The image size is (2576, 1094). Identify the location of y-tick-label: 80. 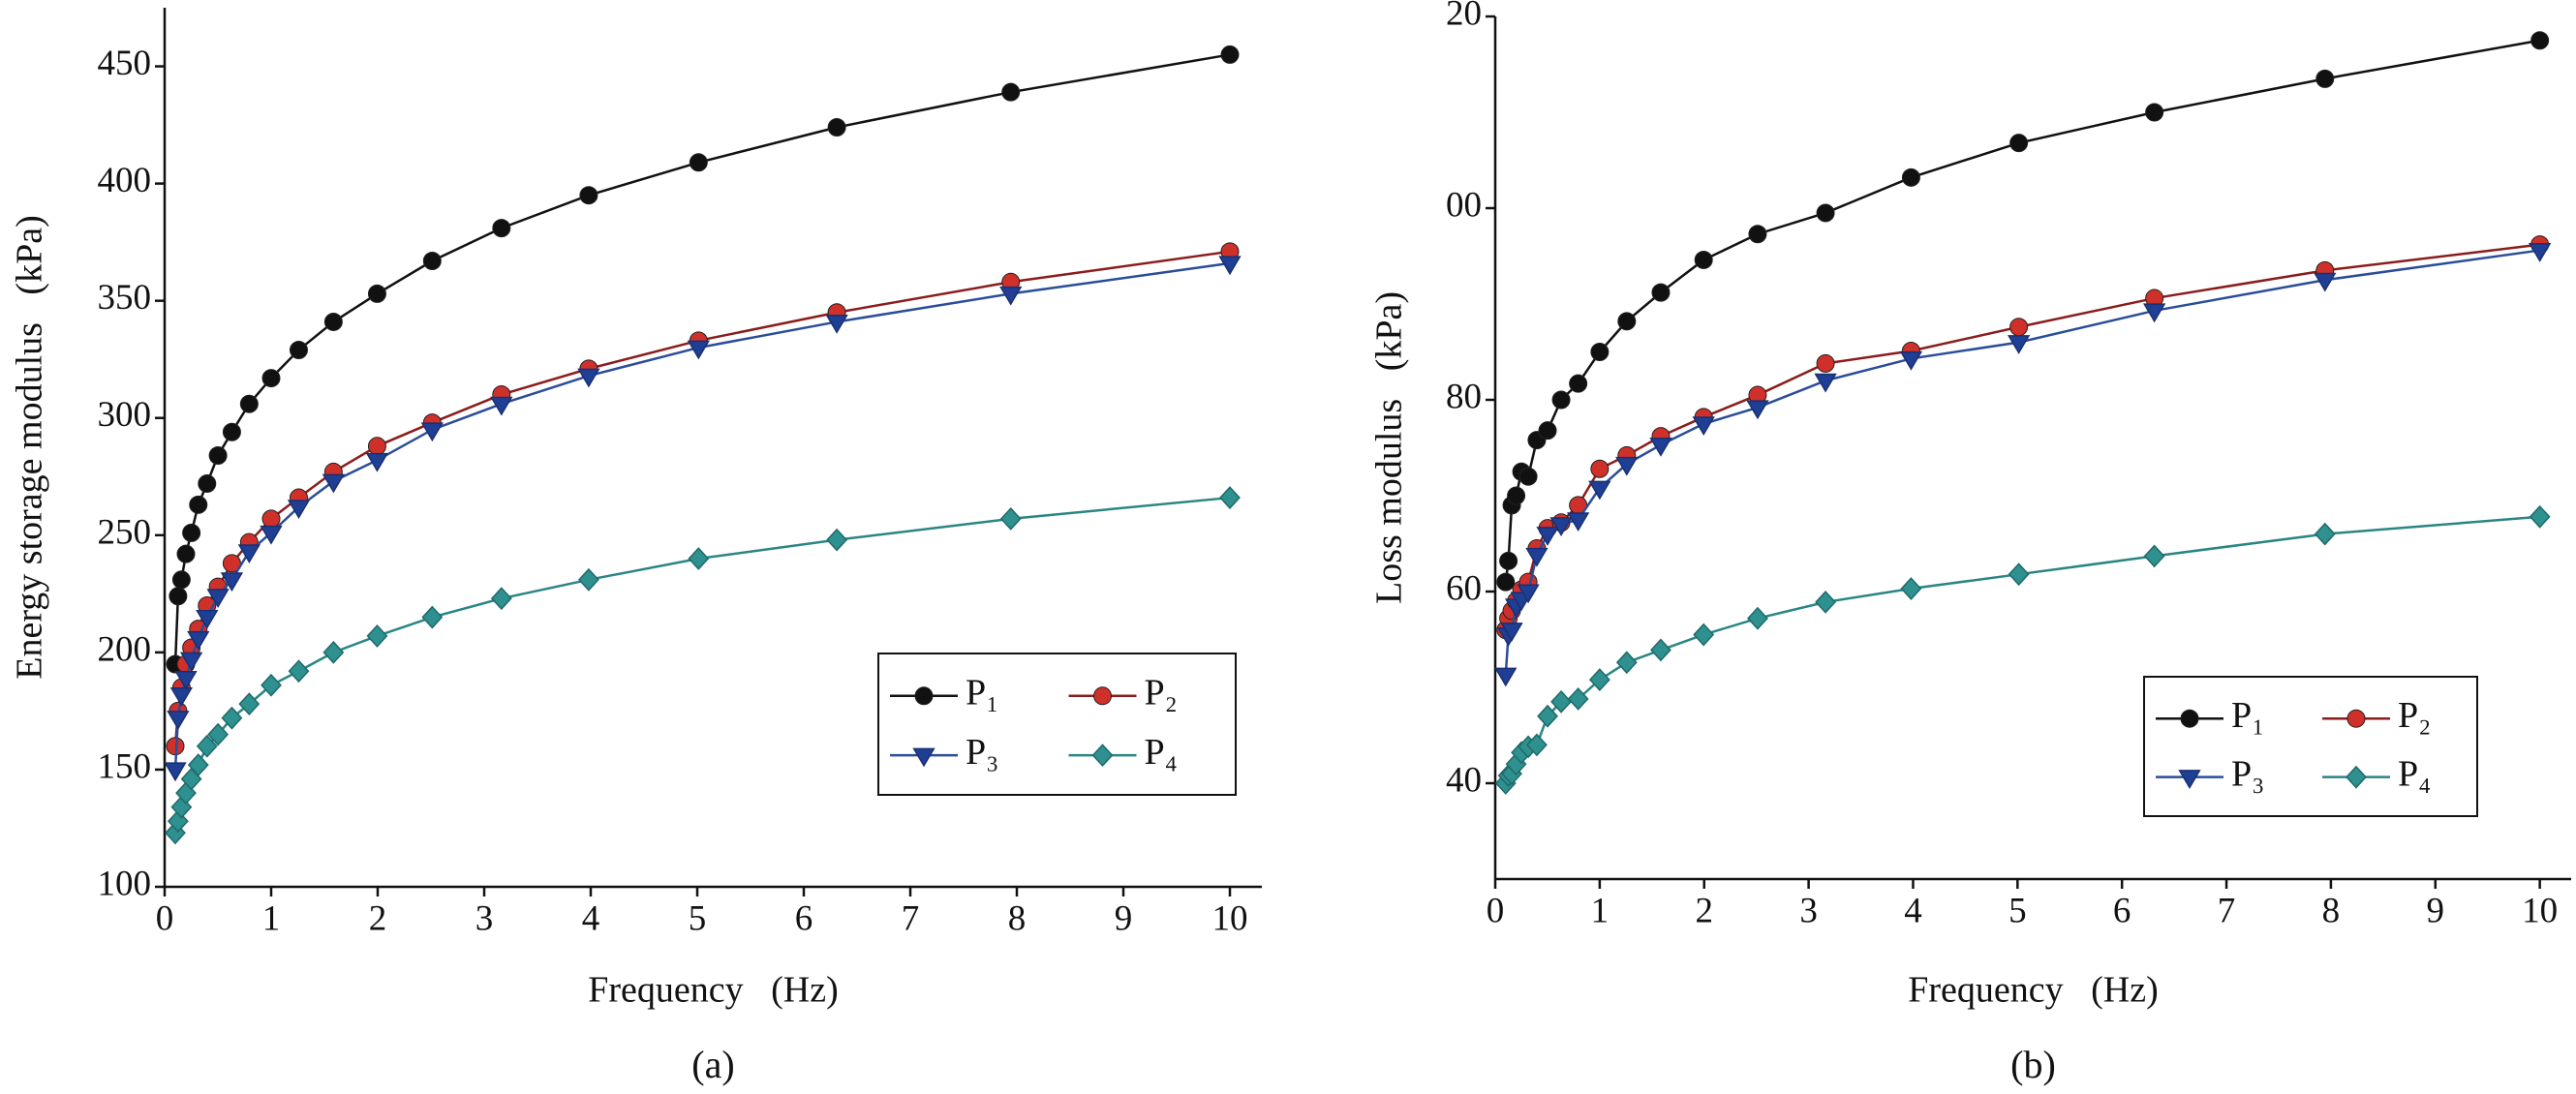
(1464, 396).